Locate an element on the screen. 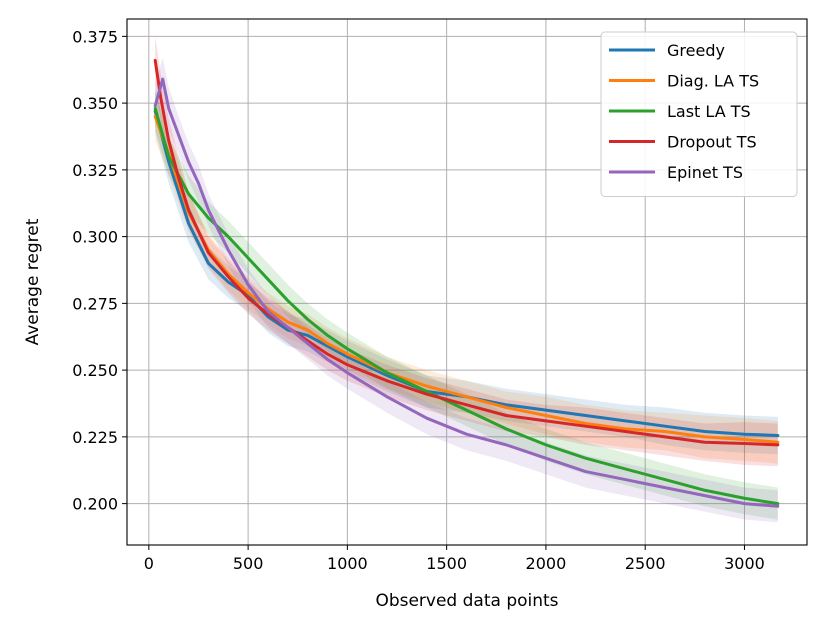 This screenshot has height=638, width=830. x-tick-label: 2000 is located at coordinates (546, 563).